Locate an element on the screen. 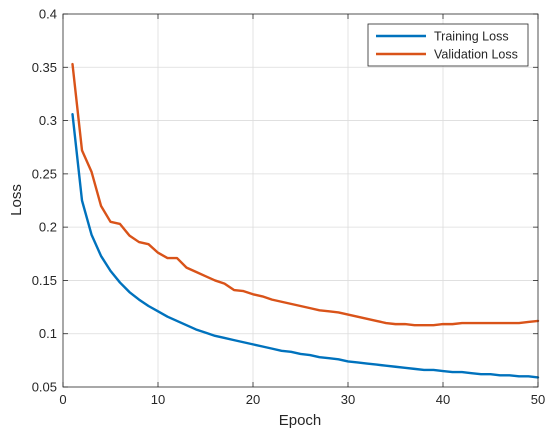 The height and width of the screenshot is (437, 550). y-tick-label: 0.1 is located at coordinates (48, 333).